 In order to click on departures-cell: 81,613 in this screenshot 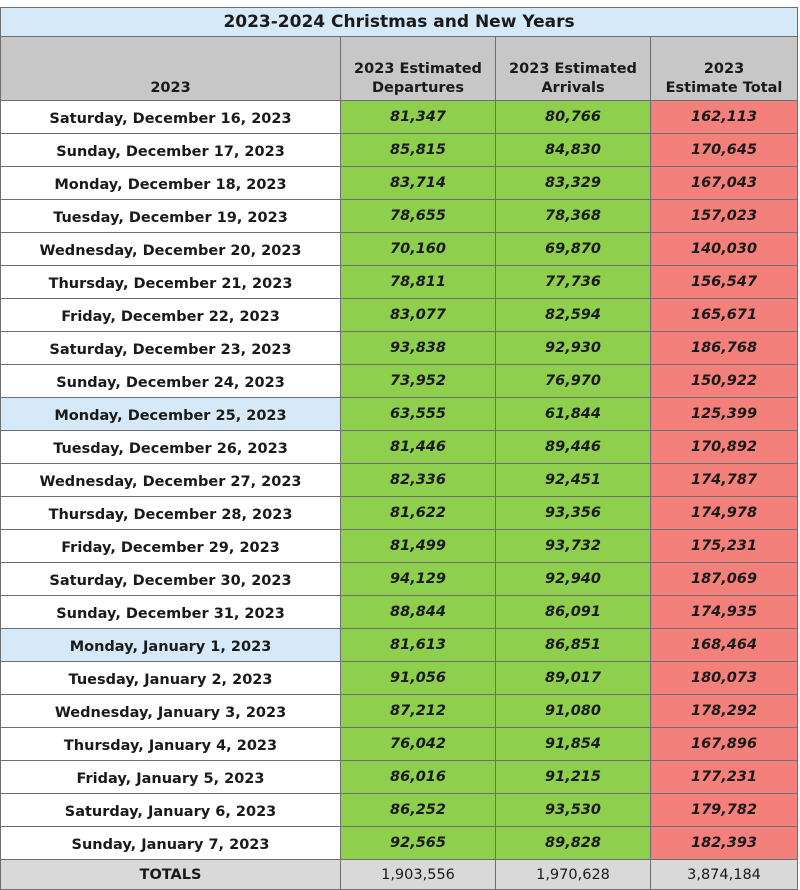, I will do `click(418, 645)`.